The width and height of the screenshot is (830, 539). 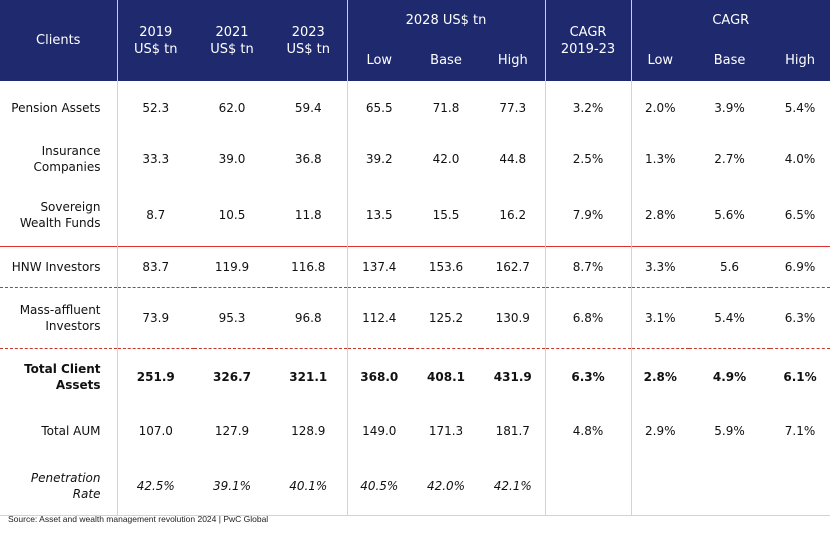 What do you see at coordinates (513, 215) in the screenshot?
I see `table-cell: 16.2` at bounding box center [513, 215].